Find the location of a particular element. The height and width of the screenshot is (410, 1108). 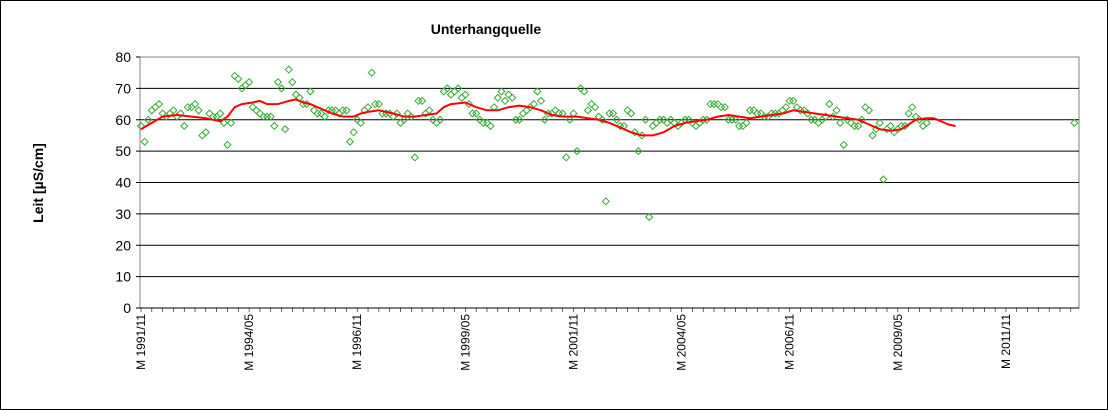

x-tick-label: M 1996/11 is located at coordinates (357, 342).